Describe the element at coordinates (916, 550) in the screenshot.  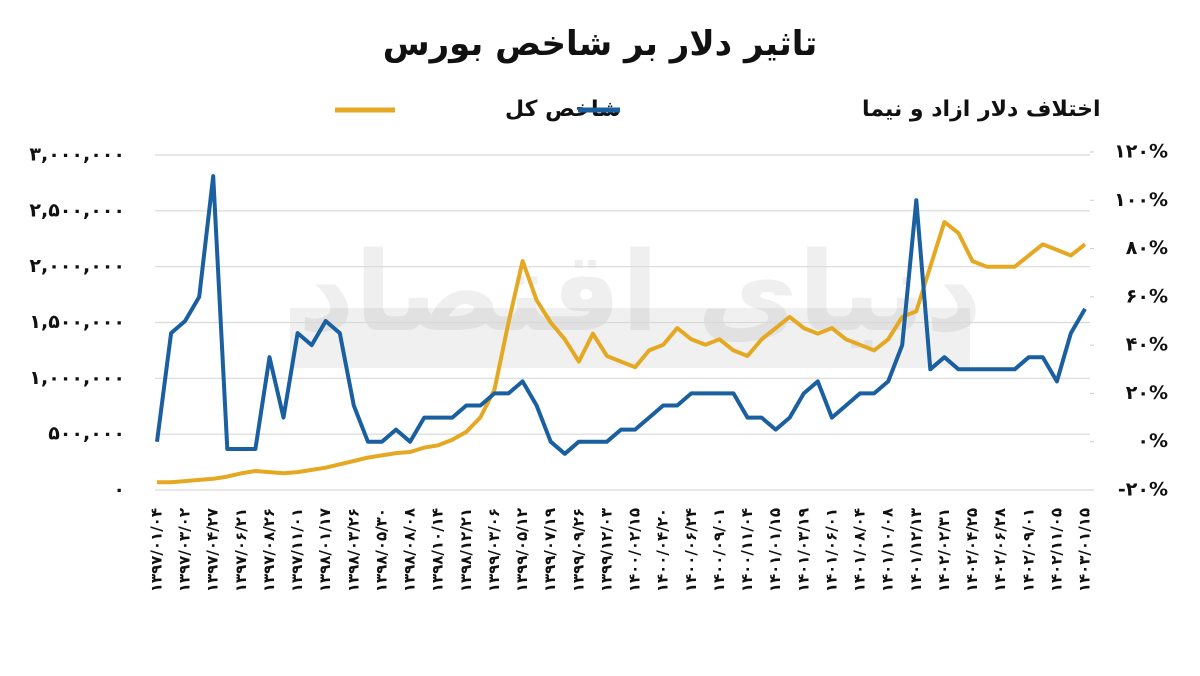
I see `x-tick-label: ۱۴۰۱/۱۲/۱۳` at that location.